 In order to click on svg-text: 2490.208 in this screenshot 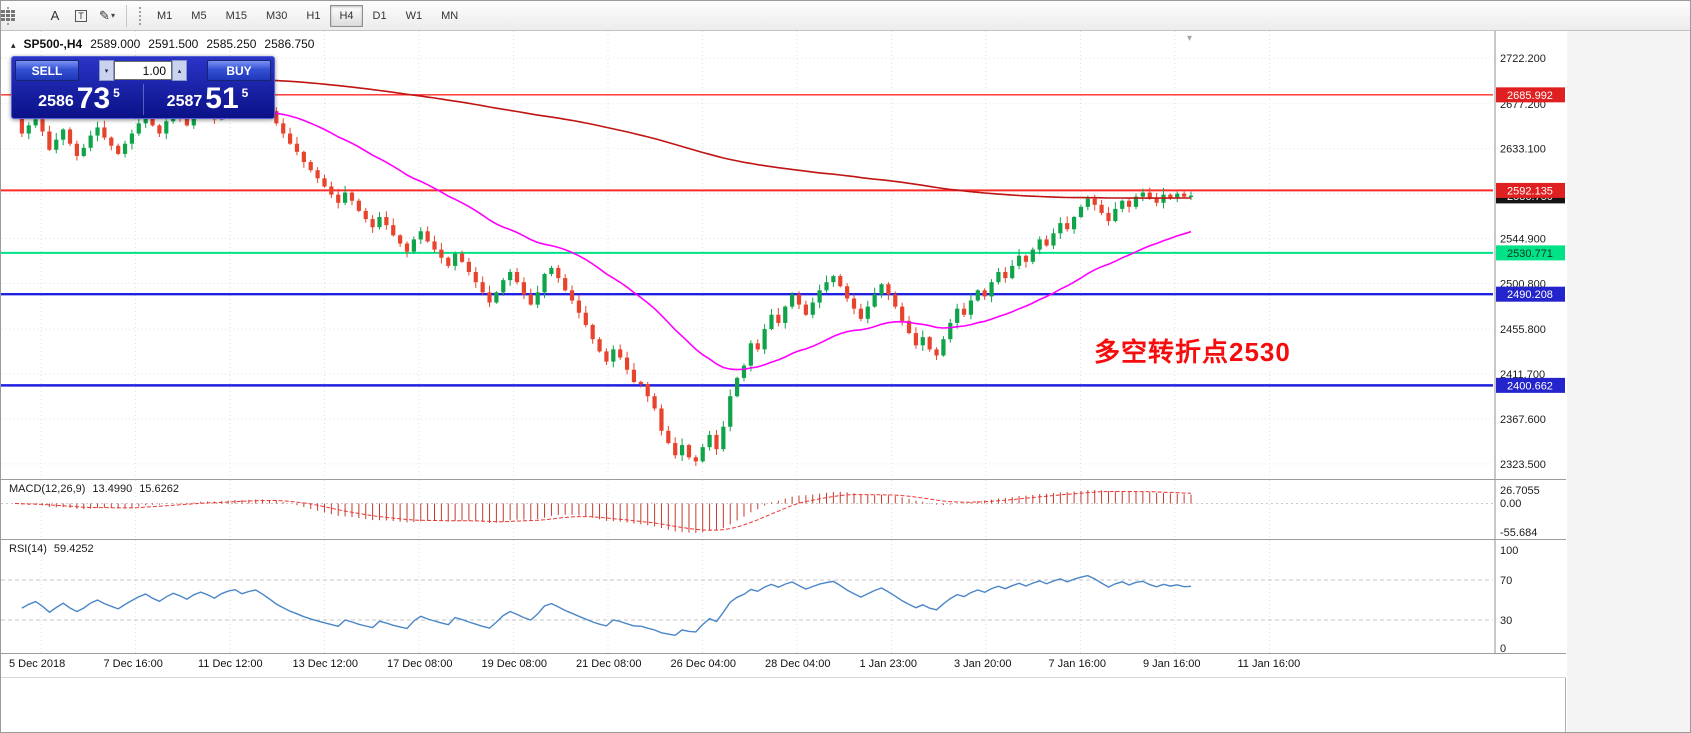, I will do `click(1530, 295)`.